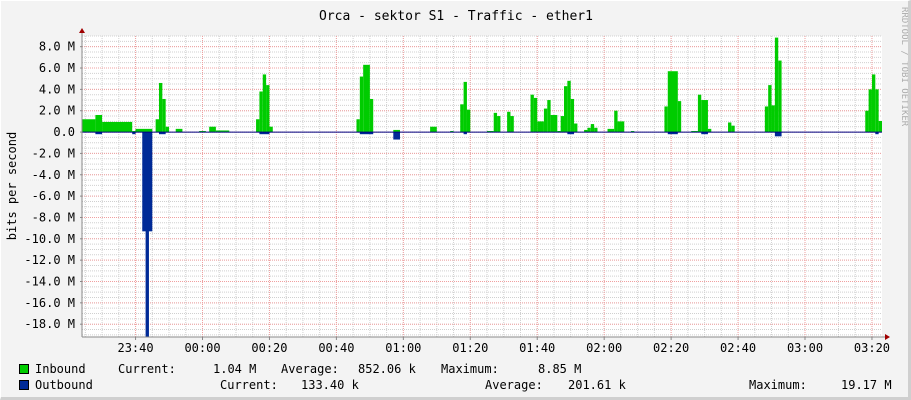 The height and width of the screenshot is (400, 911). Describe the element at coordinates (887, 337) in the screenshot. I see `x-axis-arrow-icon` at that location.